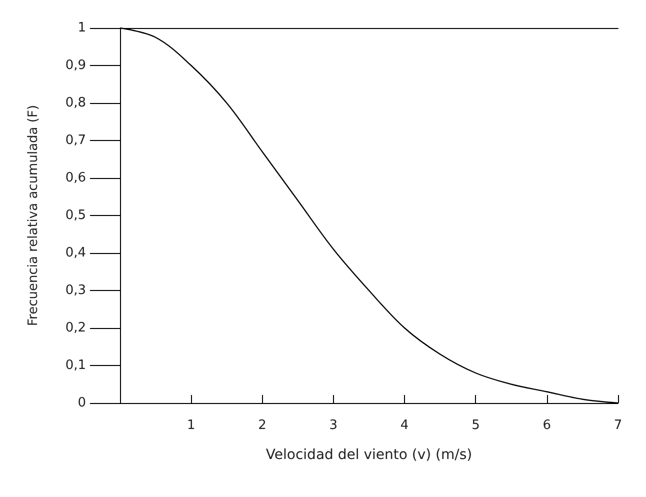 Image resolution: width=646 pixels, height=497 pixels. Describe the element at coordinates (82, 403) in the screenshot. I see `y-tick-label: 0` at that location.